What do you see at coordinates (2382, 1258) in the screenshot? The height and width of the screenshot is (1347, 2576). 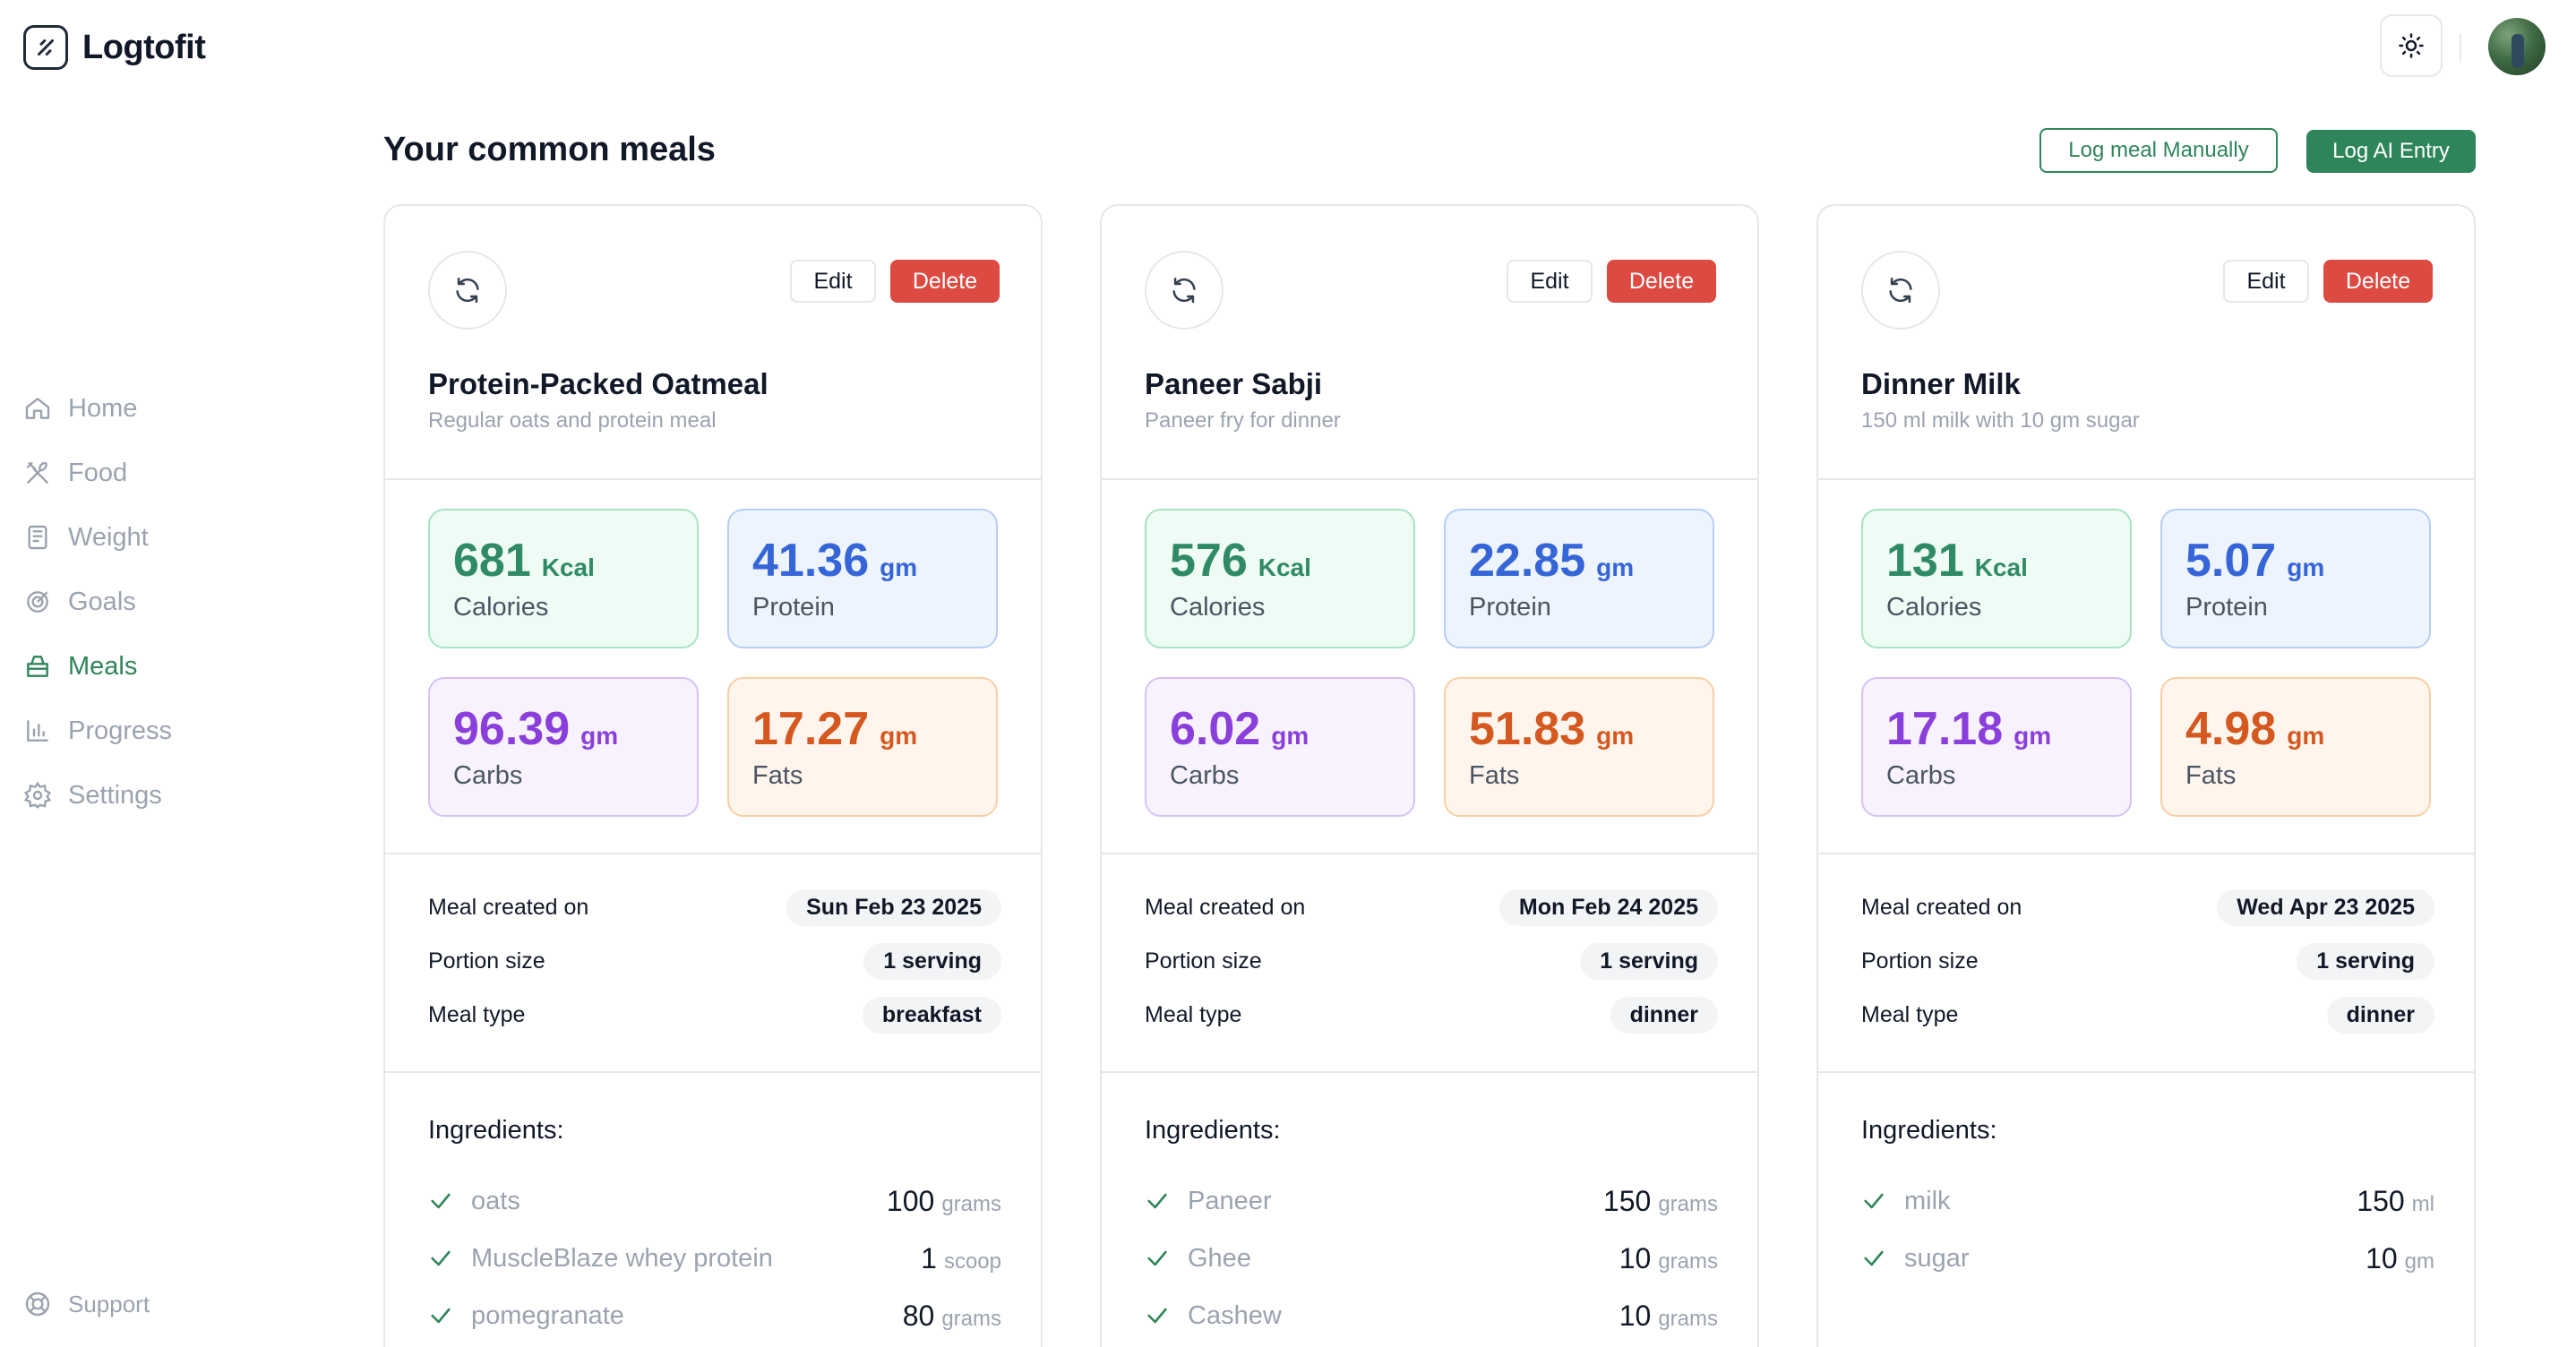 I see `ingredient-amount: 10` at bounding box center [2382, 1258].